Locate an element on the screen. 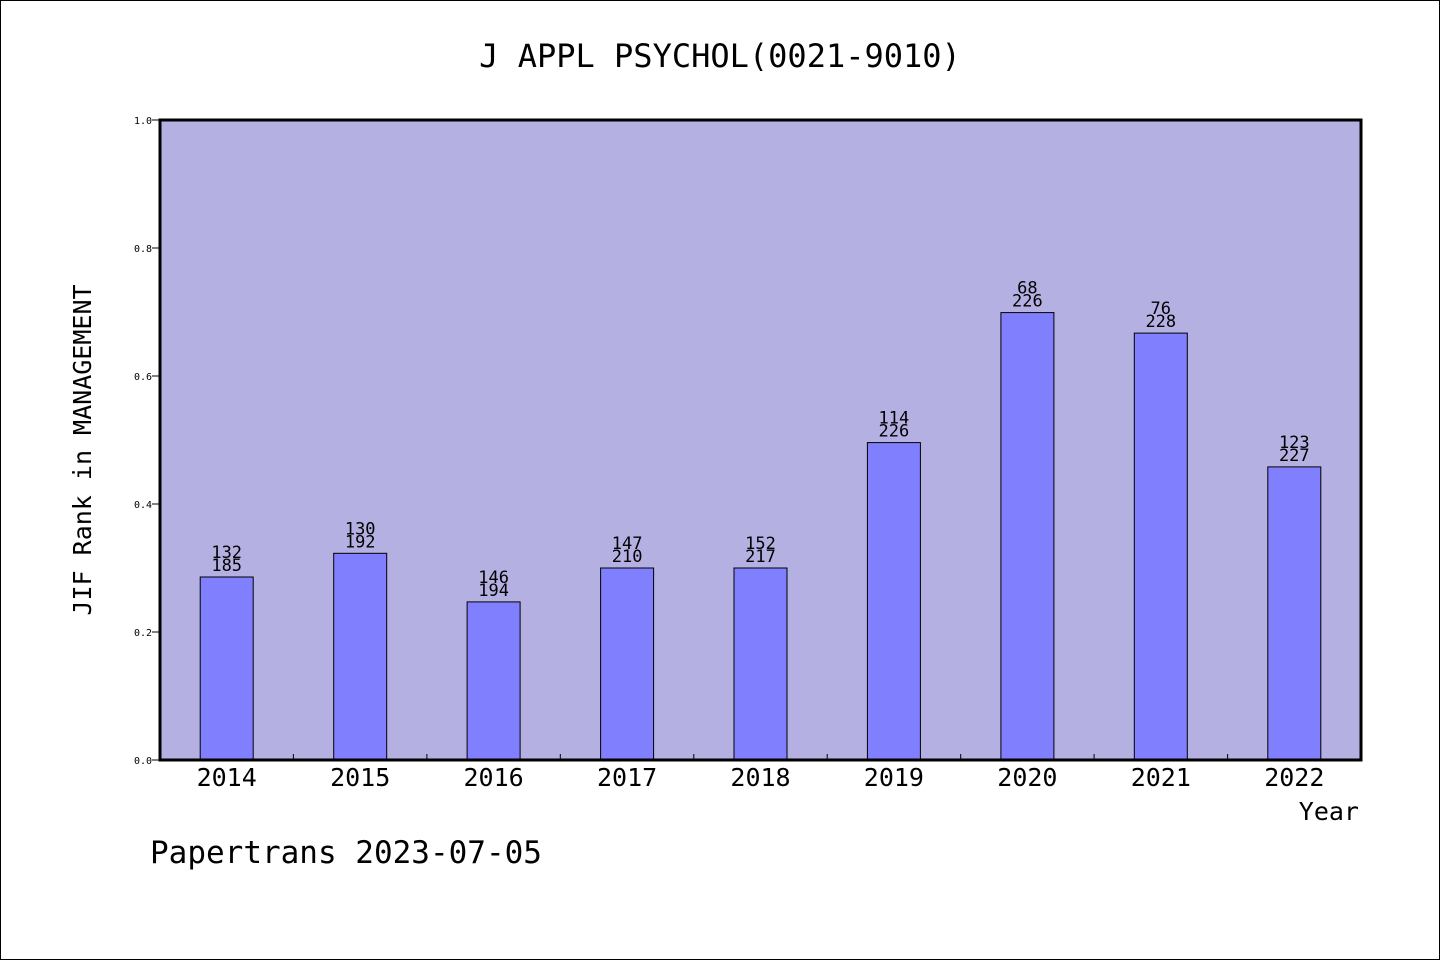  bar-label-rank-2019: 114 is located at coordinates (894, 419).